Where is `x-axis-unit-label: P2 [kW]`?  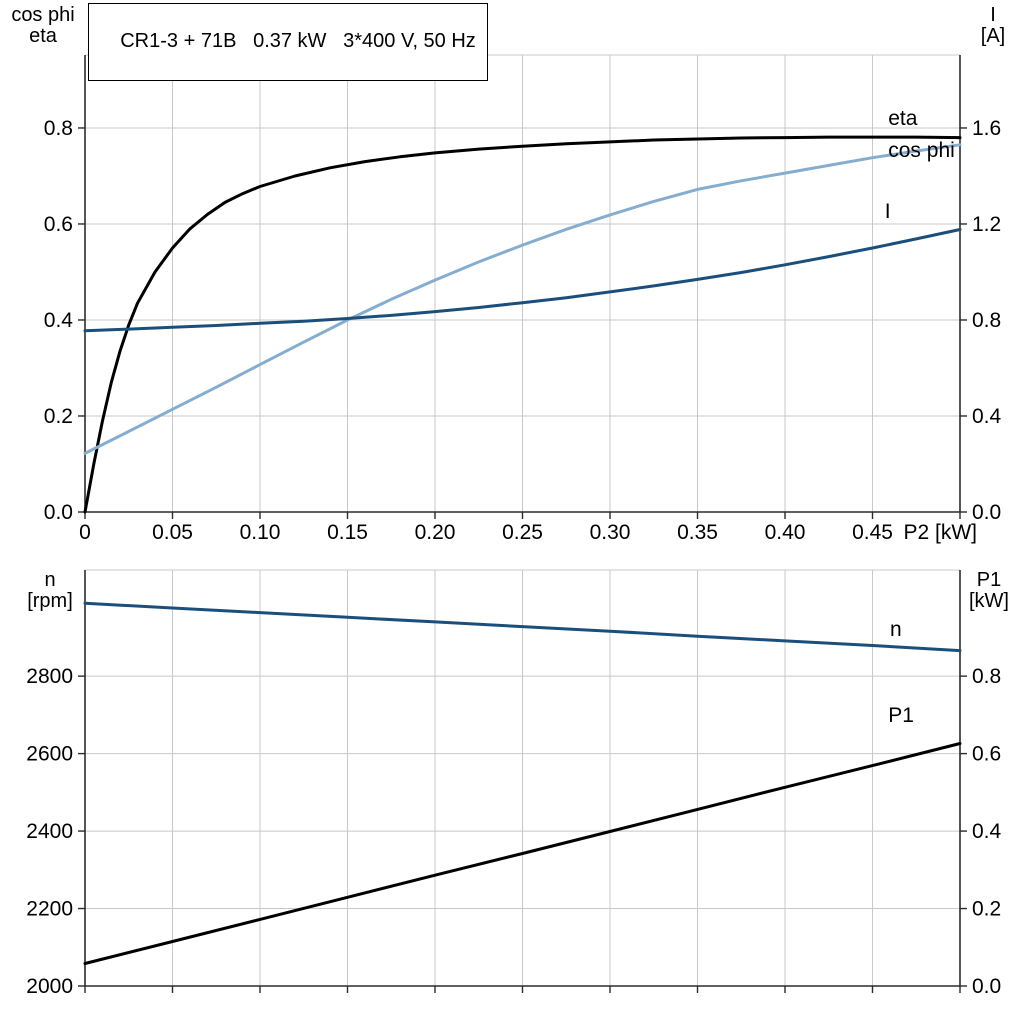 x-axis-unit-label: P2 [kW] is located at coordinates (940, 532).